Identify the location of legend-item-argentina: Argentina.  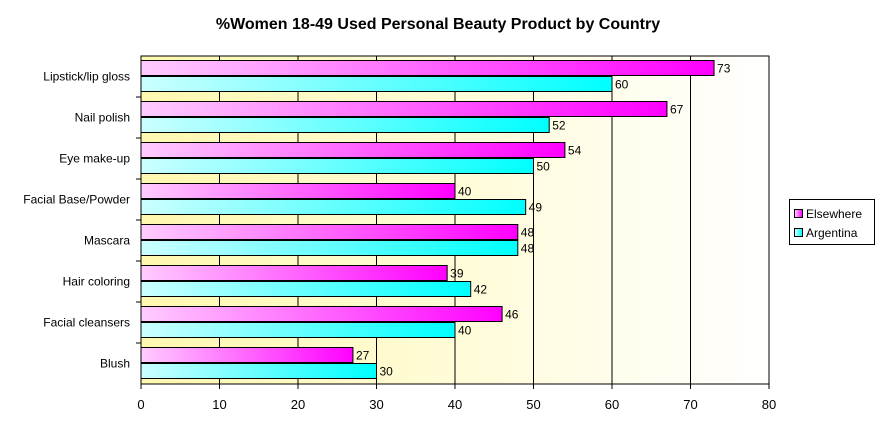
(834, 232).